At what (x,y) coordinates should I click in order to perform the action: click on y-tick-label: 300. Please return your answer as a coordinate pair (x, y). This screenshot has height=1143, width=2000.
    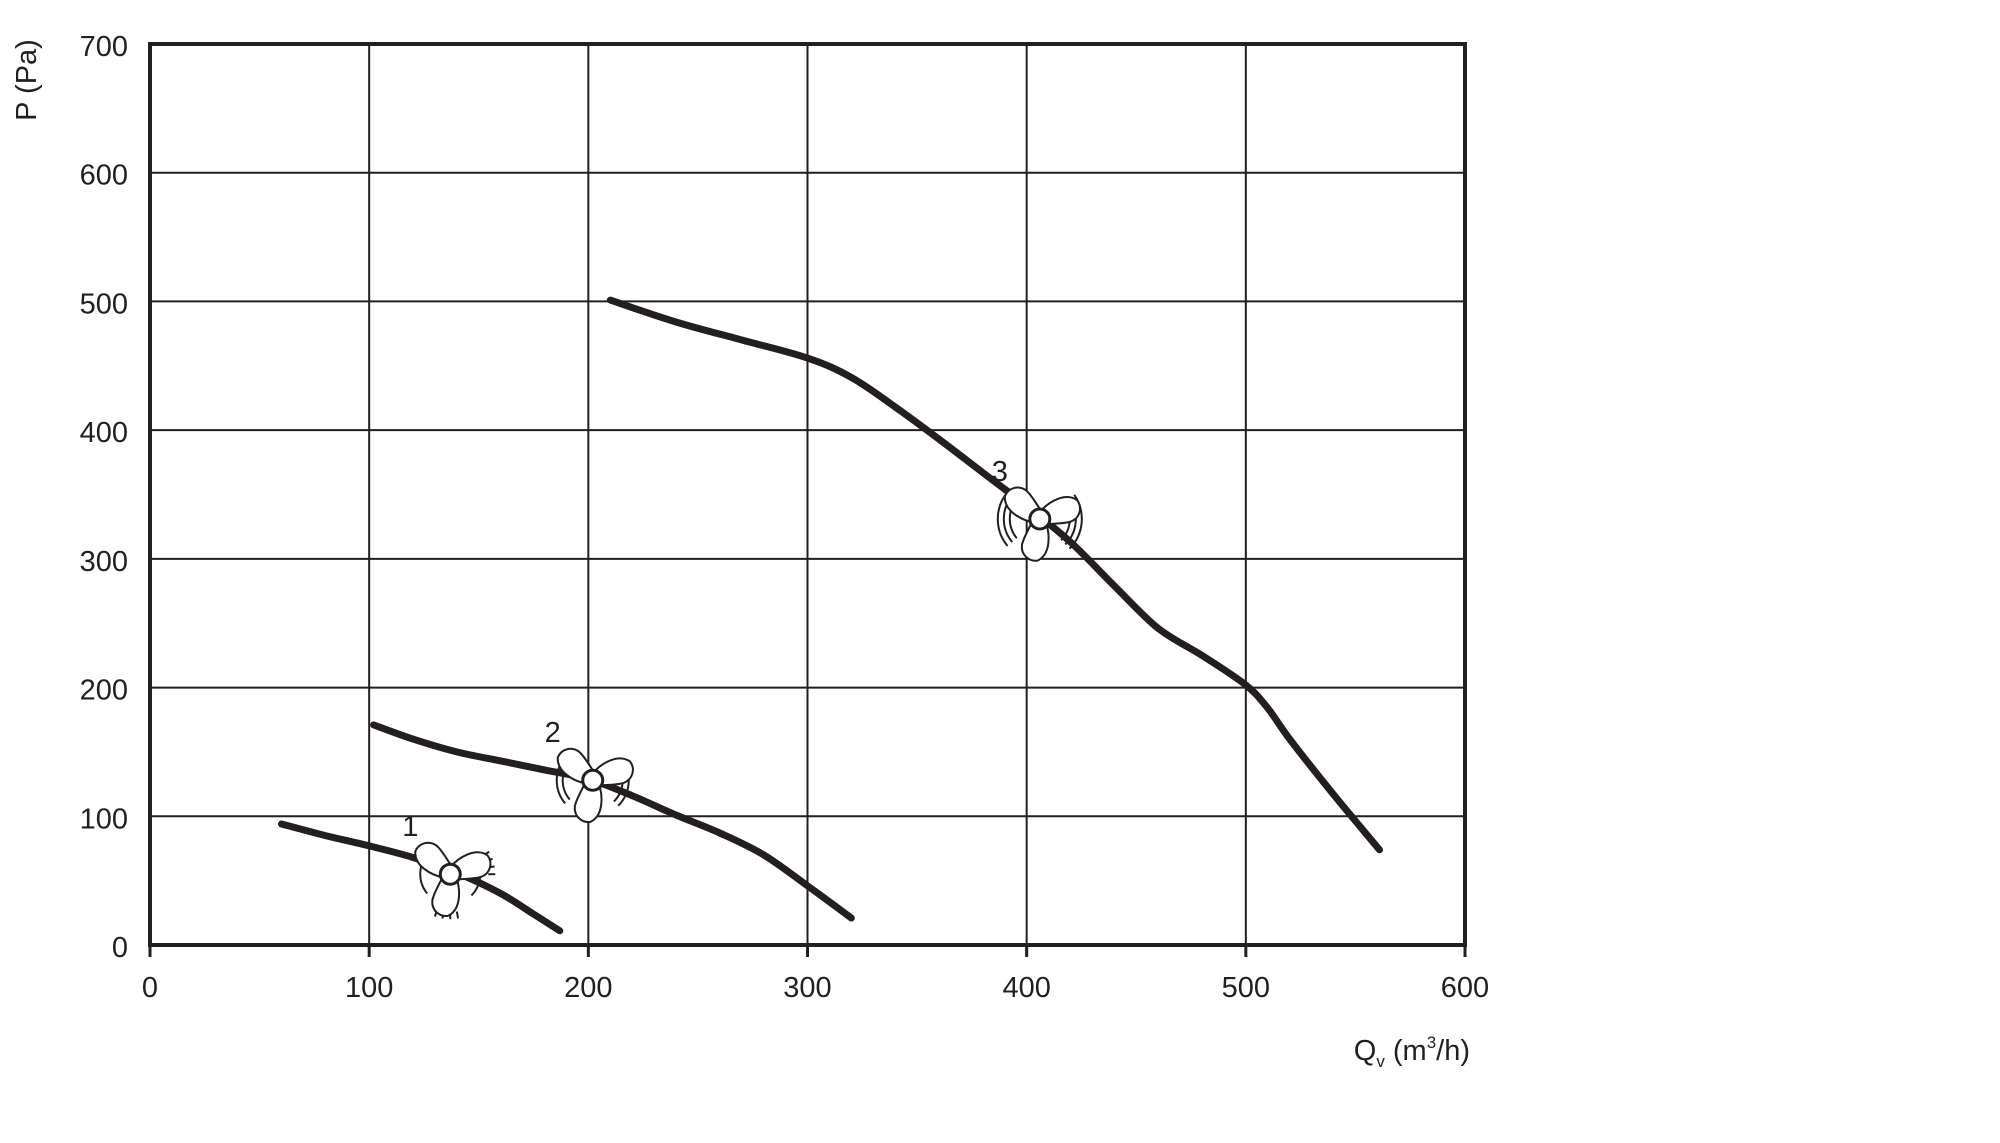
    Looking at the image, I should click on (104, 562).